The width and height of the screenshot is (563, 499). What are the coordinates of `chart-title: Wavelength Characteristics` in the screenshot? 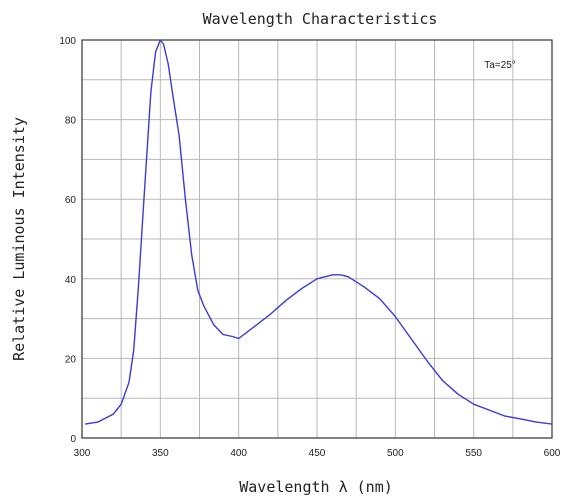 It's located at (320, 19).